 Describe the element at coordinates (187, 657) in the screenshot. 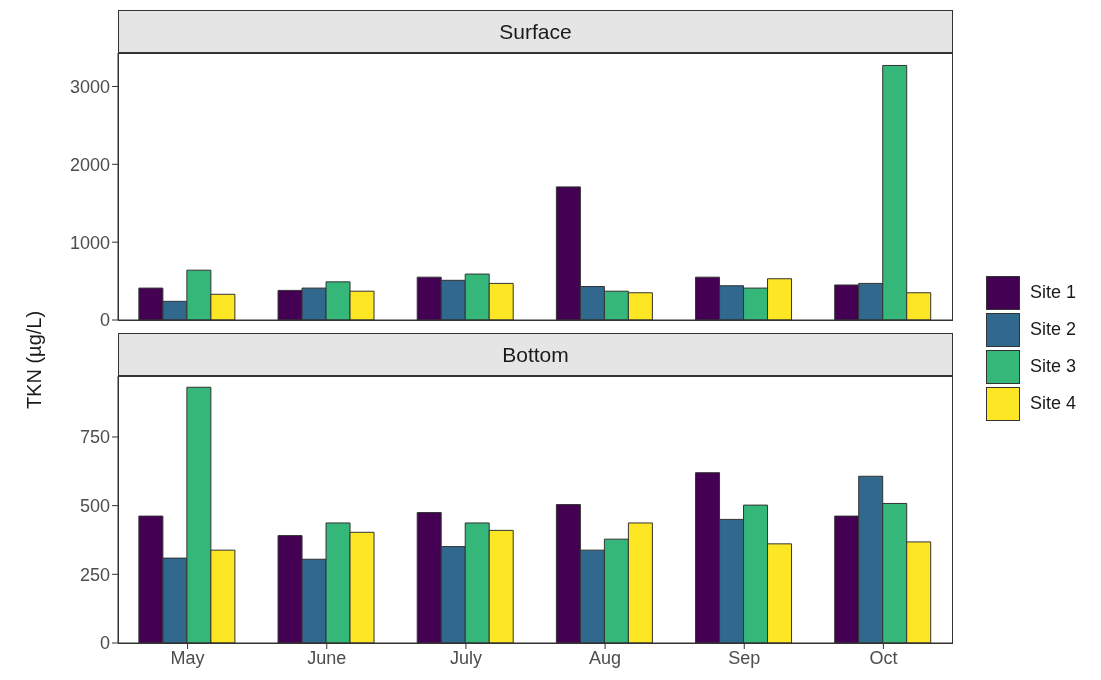

I see `x-tick-label: May` at that location.